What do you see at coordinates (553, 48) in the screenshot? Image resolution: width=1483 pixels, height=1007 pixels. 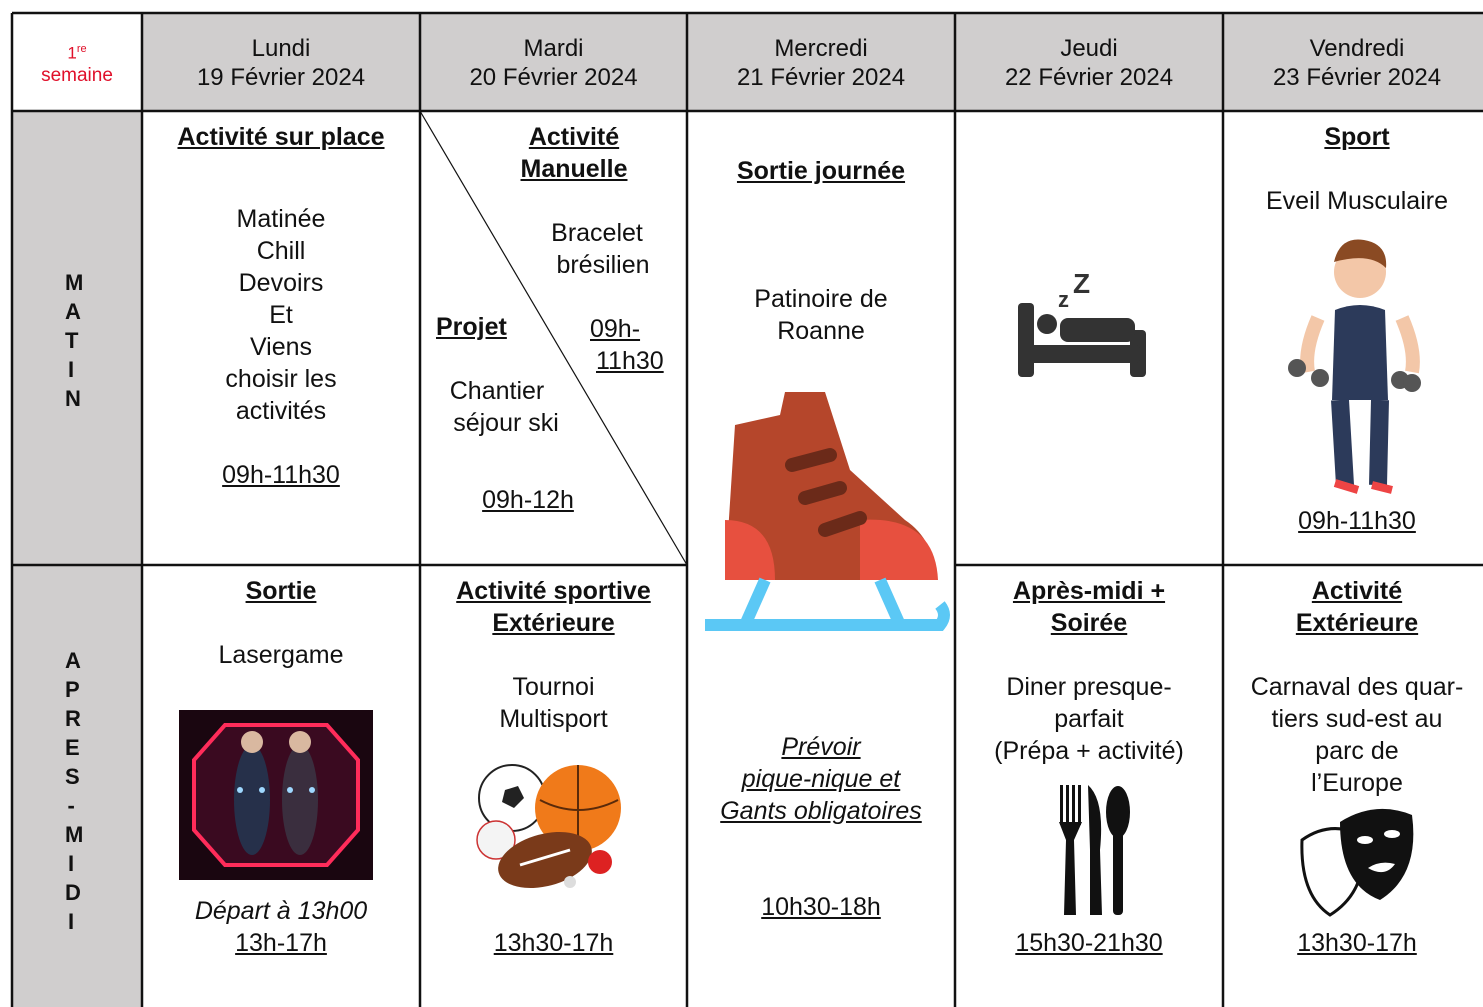 I see `day-name: Mardi` at bounding box center [553, 48].